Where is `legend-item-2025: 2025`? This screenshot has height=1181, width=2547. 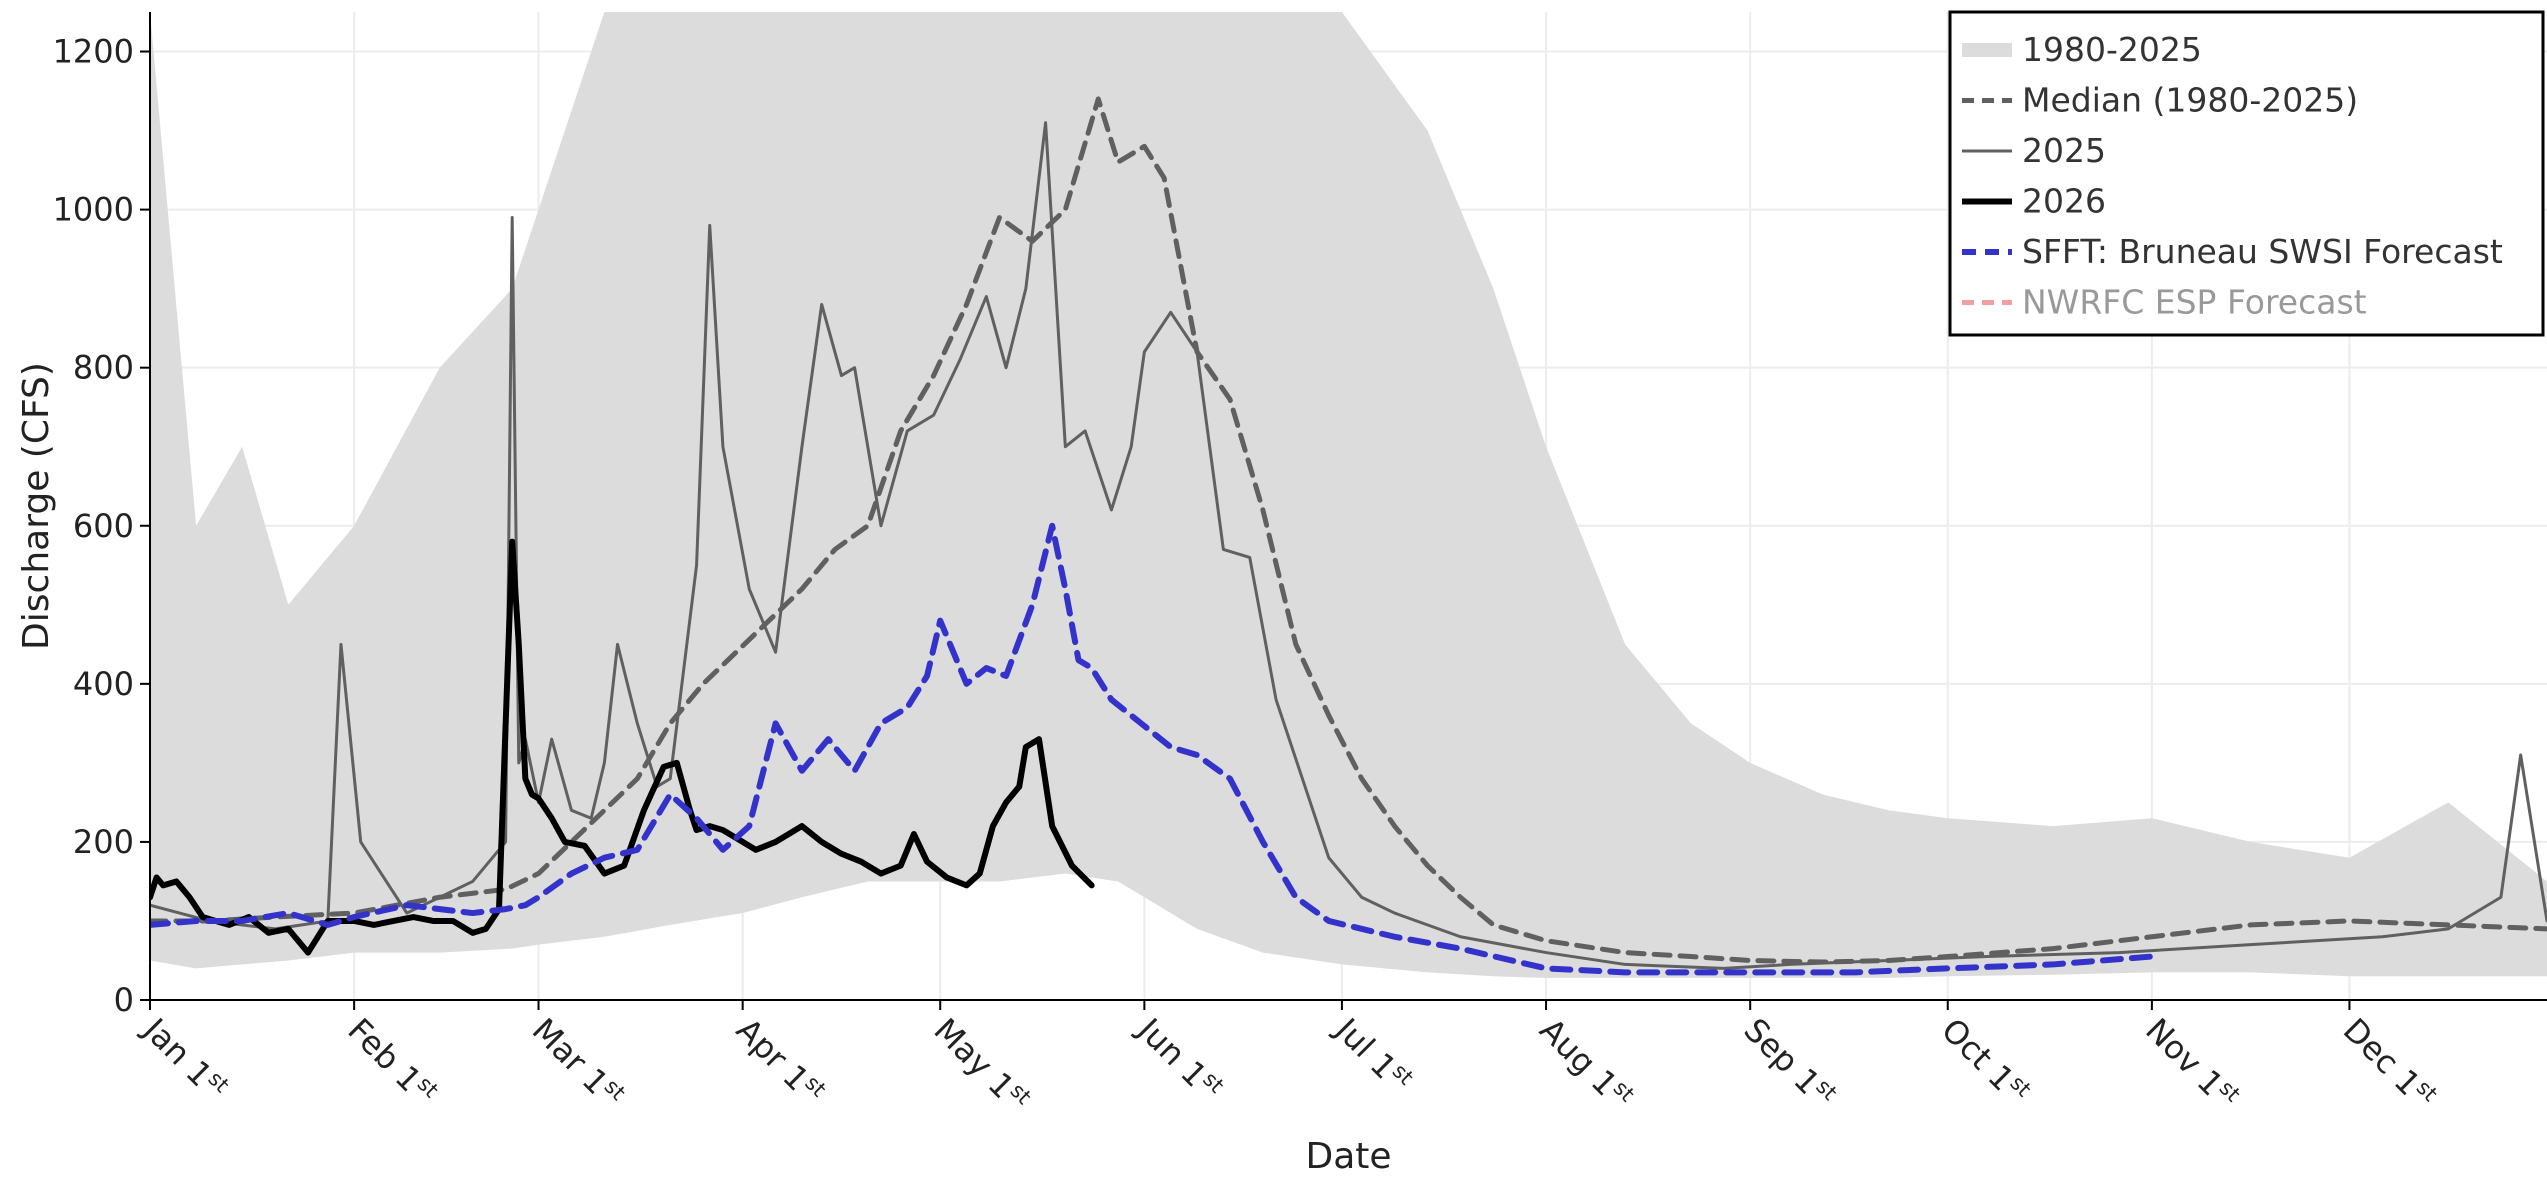 legend-item-2025: 2025 is located at coordinates (2034, 150).